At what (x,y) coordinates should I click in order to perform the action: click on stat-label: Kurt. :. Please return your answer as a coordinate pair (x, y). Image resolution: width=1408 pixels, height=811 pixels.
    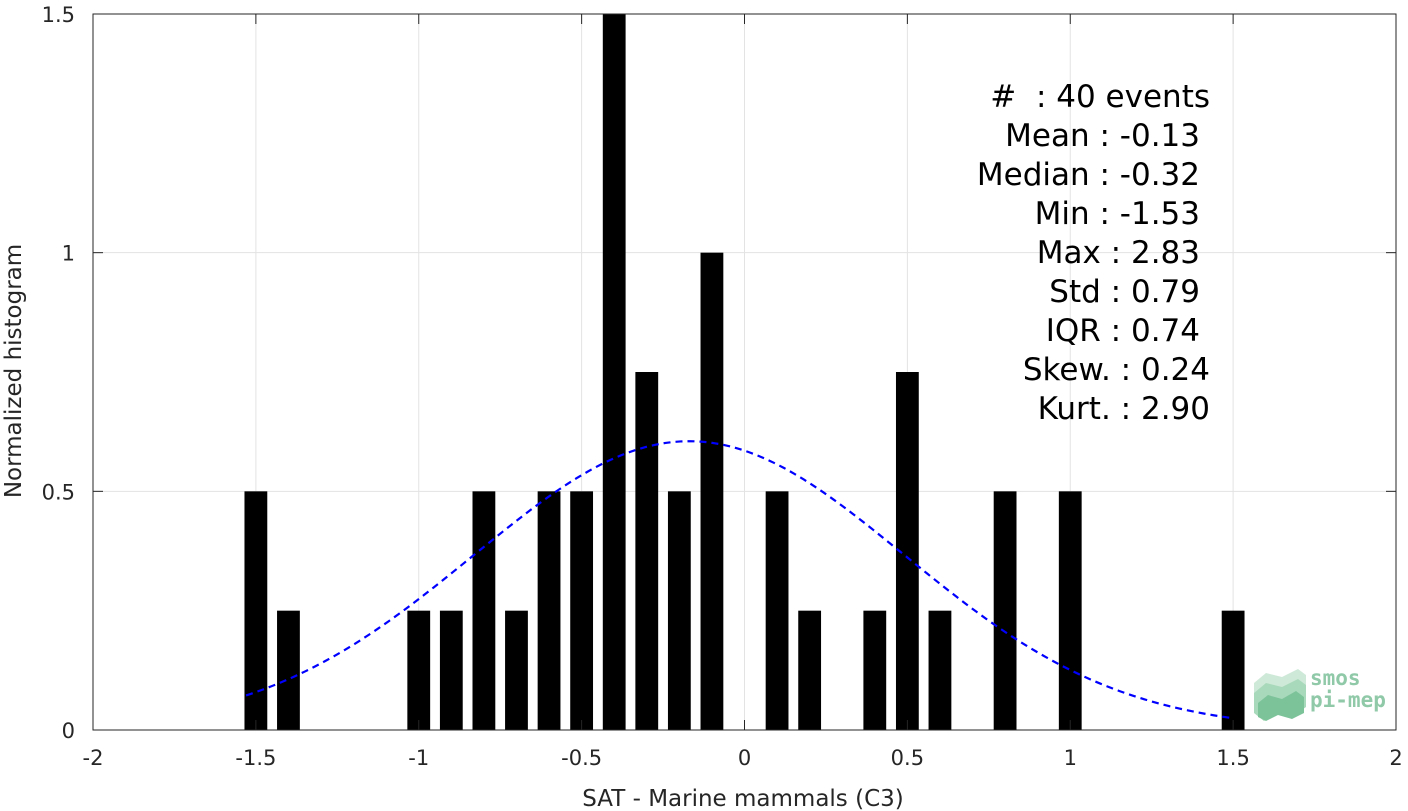
    Looking at the image, I should click on (1089, 409).